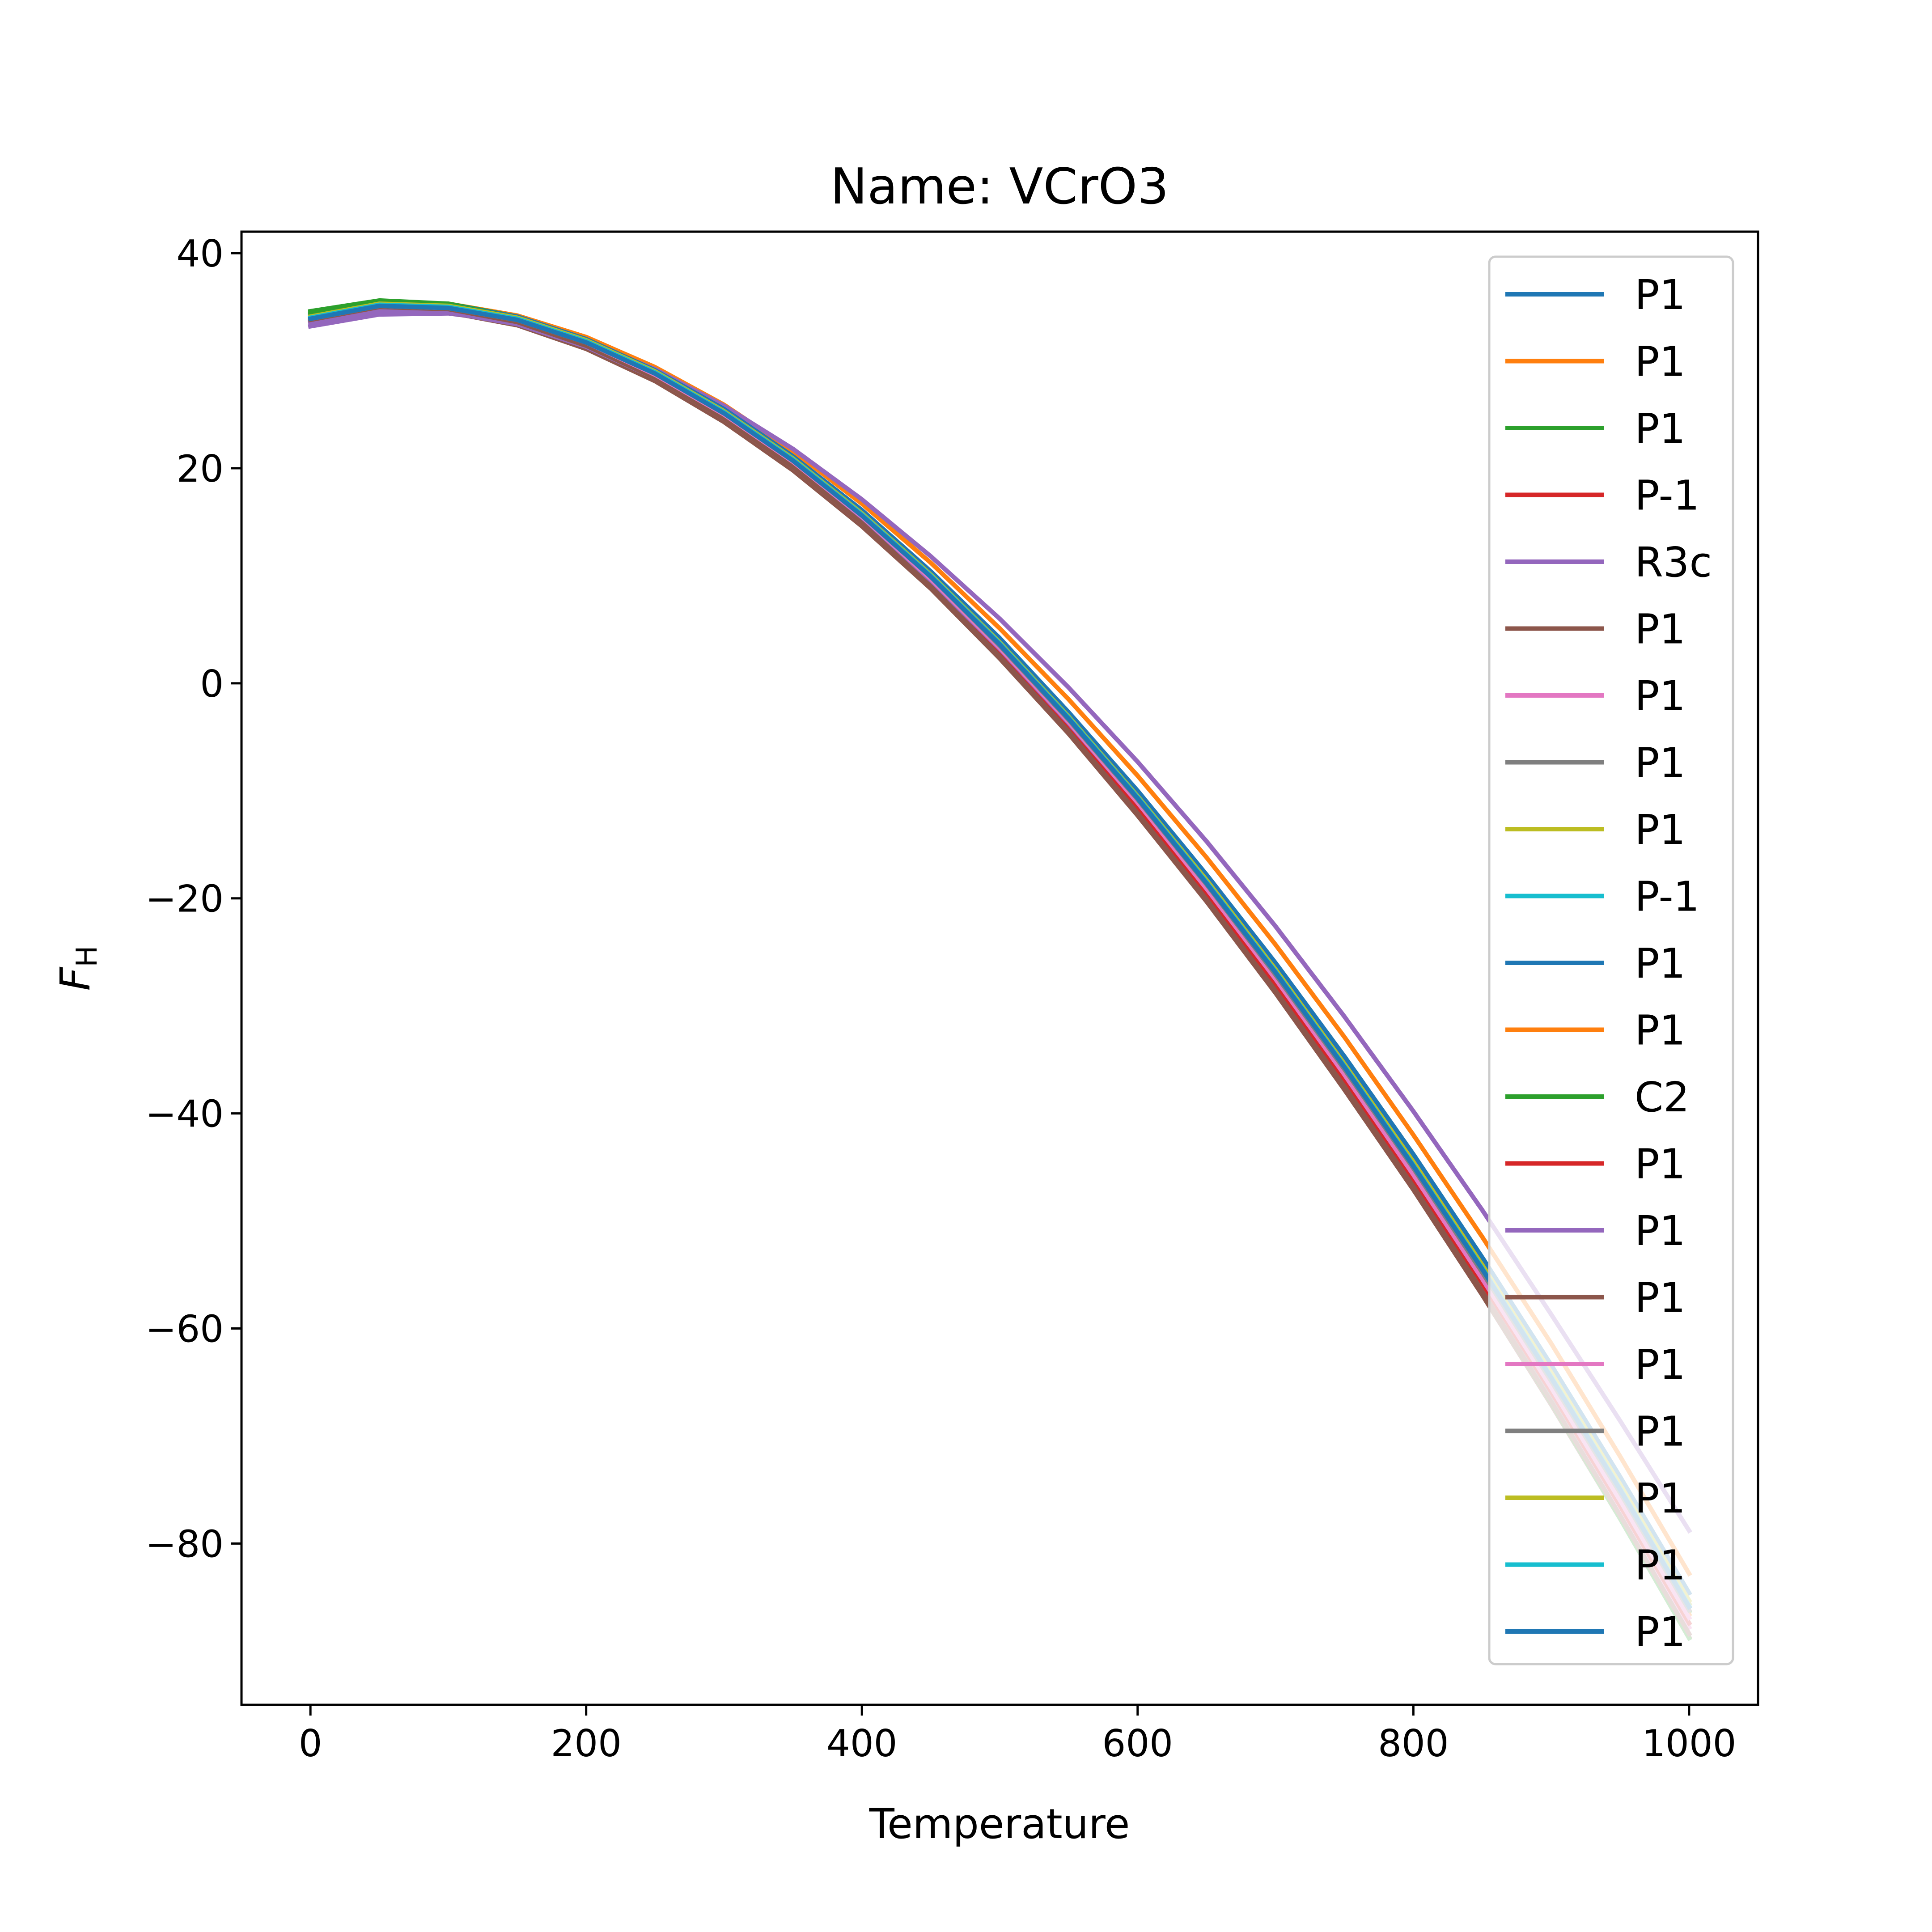 The width and height of the screenshot is (1932, 1932). What do you see at coordinates (1660, 1565) in the screenshot?
I see `legend-label-20: P1` at bounding box center [1660, 1565].